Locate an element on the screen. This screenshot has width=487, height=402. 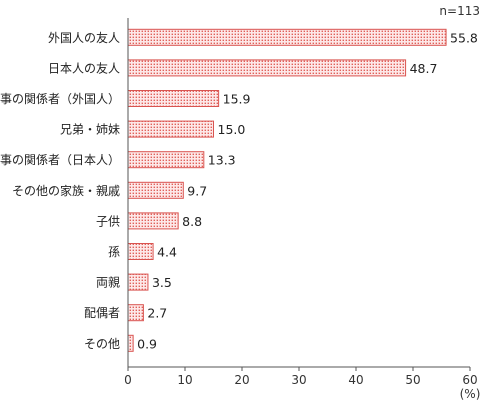
x-tick-label: 40 is located at coordinates (355, 380).